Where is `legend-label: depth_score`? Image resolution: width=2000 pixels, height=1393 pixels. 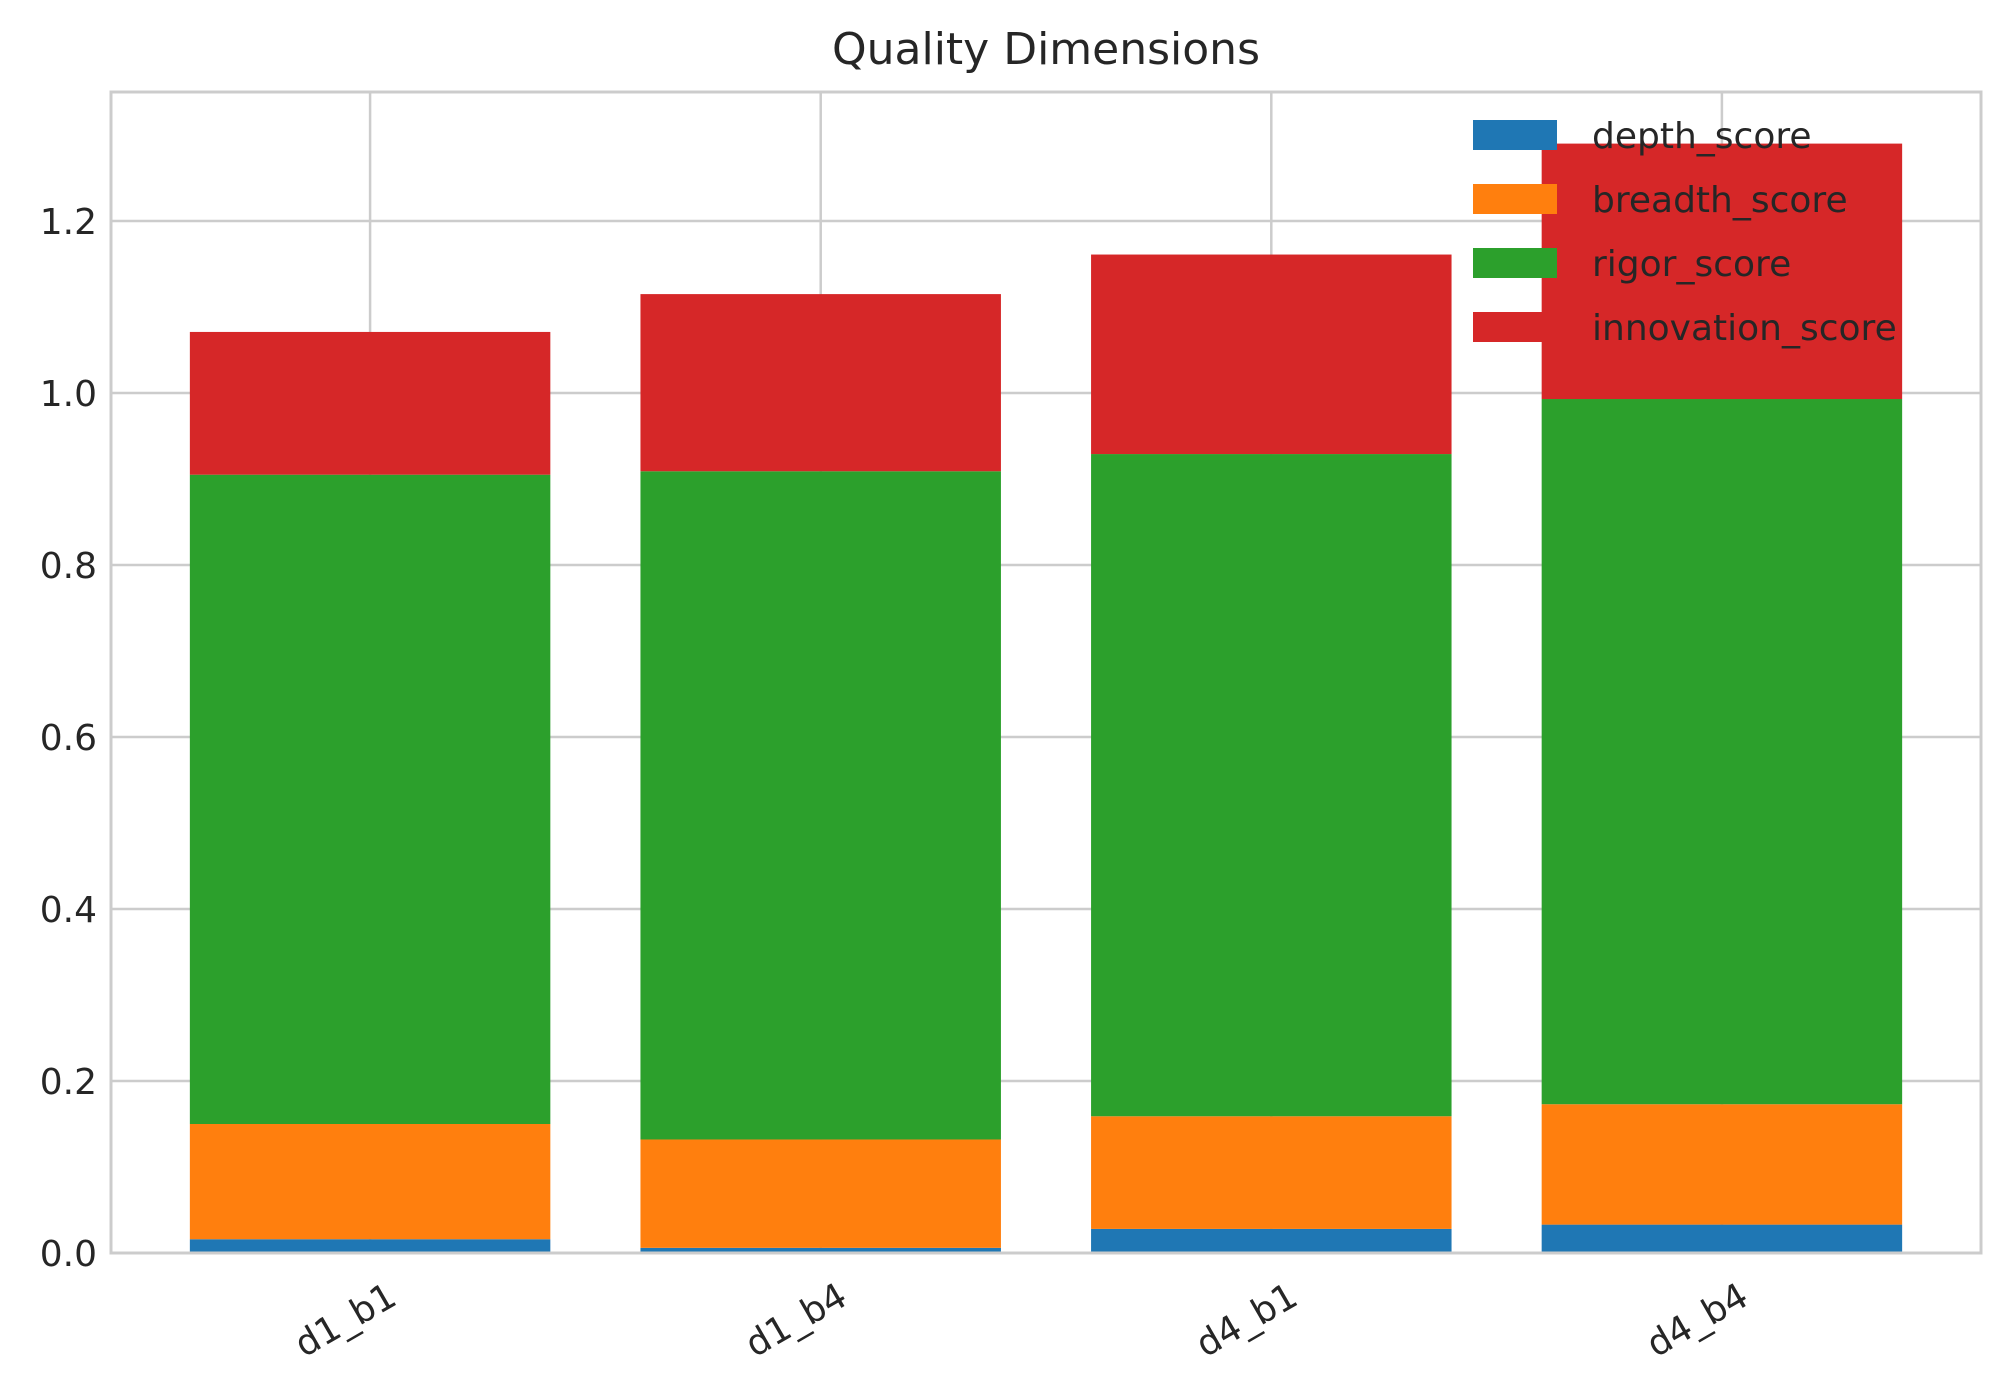
legend-label: depth_score is located at coordinates (1702, 136).